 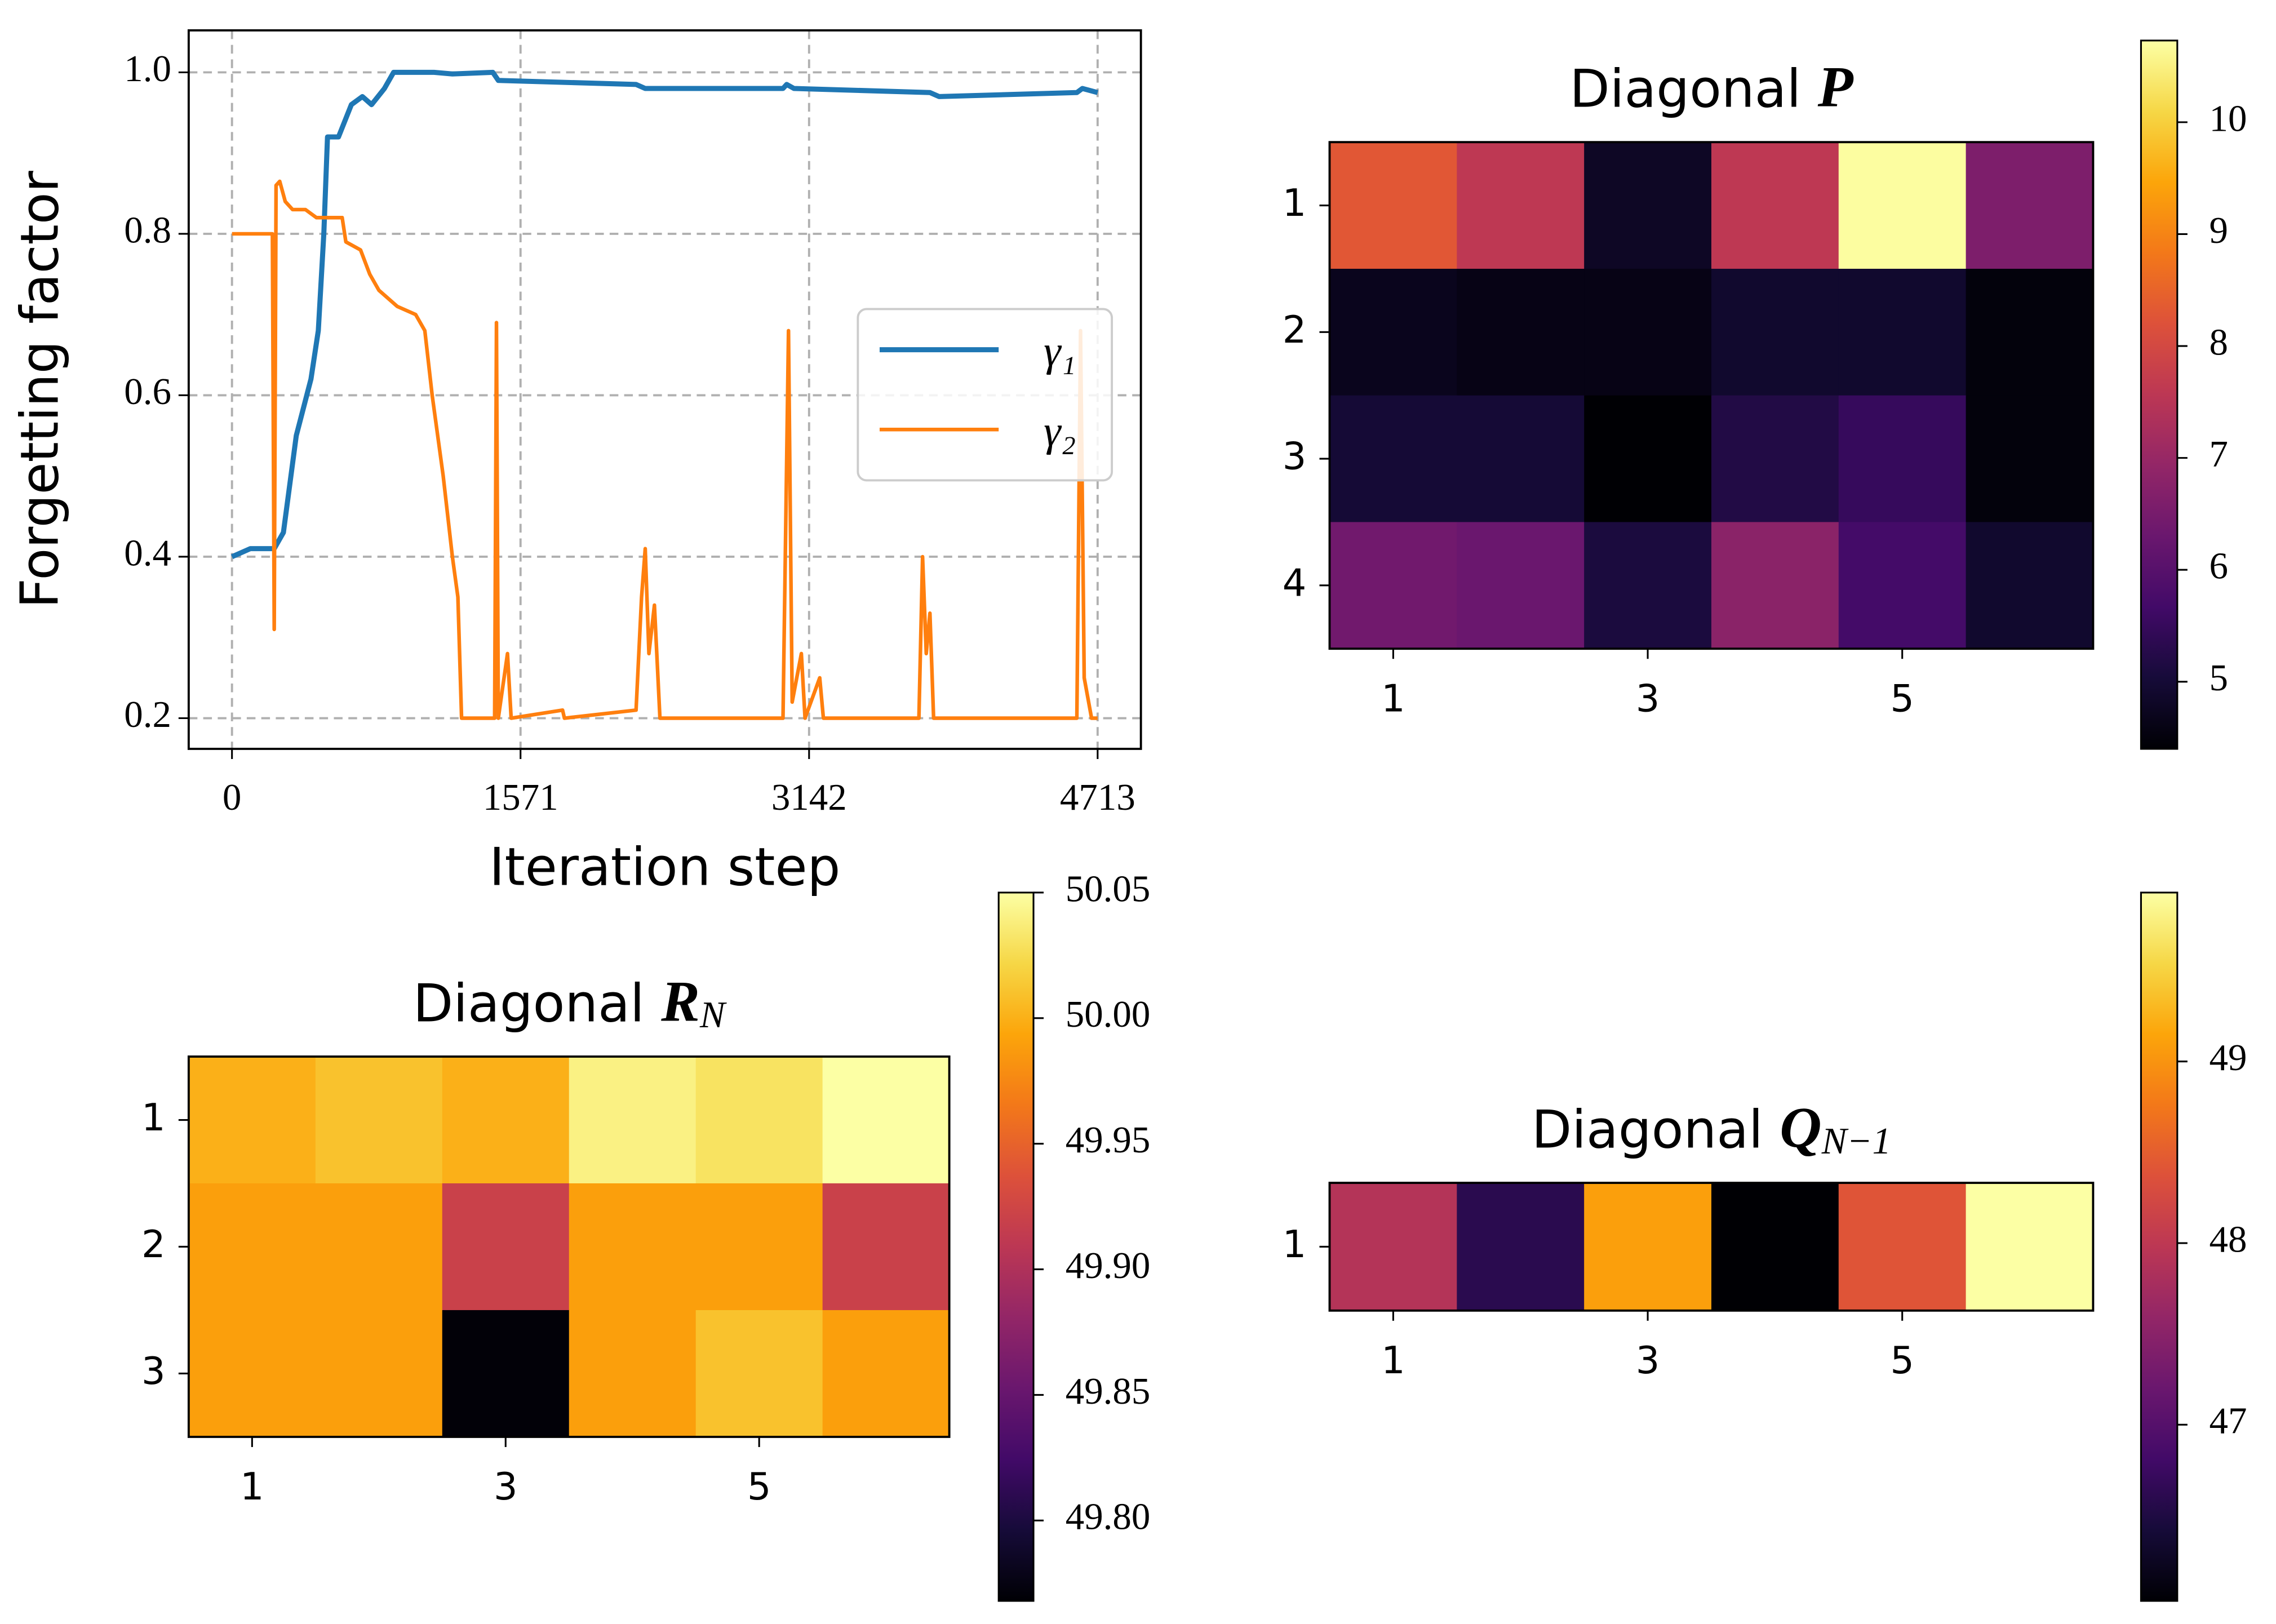 What do you see at coordinates (147, 392) in the screenshot?
I see `y-tick-label: 0.6` at bounding box center [147, 392].